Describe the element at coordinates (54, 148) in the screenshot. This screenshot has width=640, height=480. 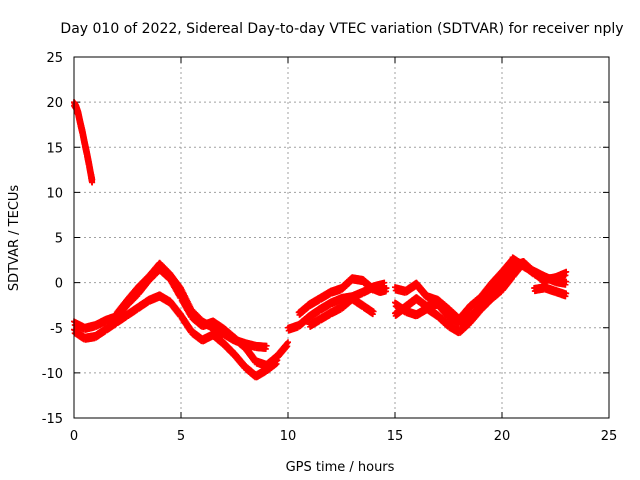
I see `y-tick-label: 15` at that location.